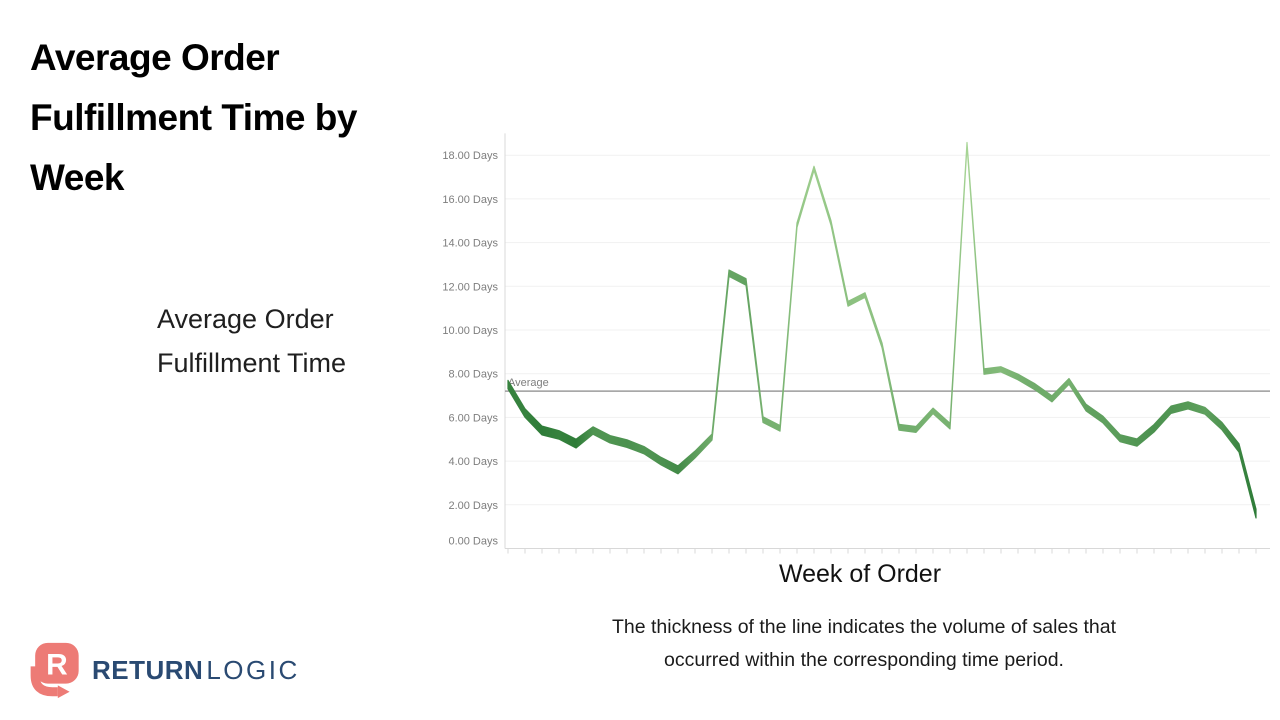  Describe the element at coordinates (470, 200) in the screenshot. I see `y-tick-label: 16.00 Days` at that location.